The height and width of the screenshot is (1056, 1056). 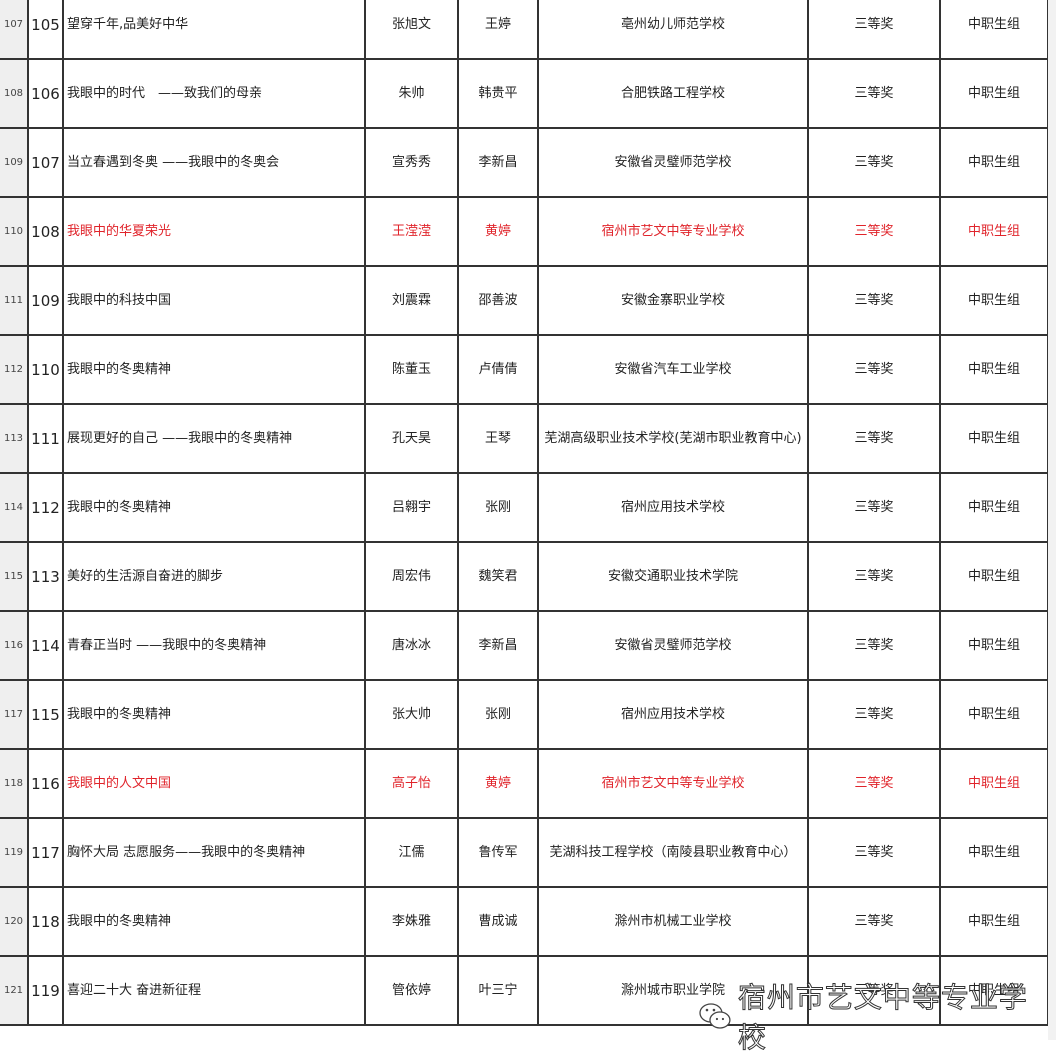 I want to click on cell-teacher: 曹成诚, so click(x=498, y=921).